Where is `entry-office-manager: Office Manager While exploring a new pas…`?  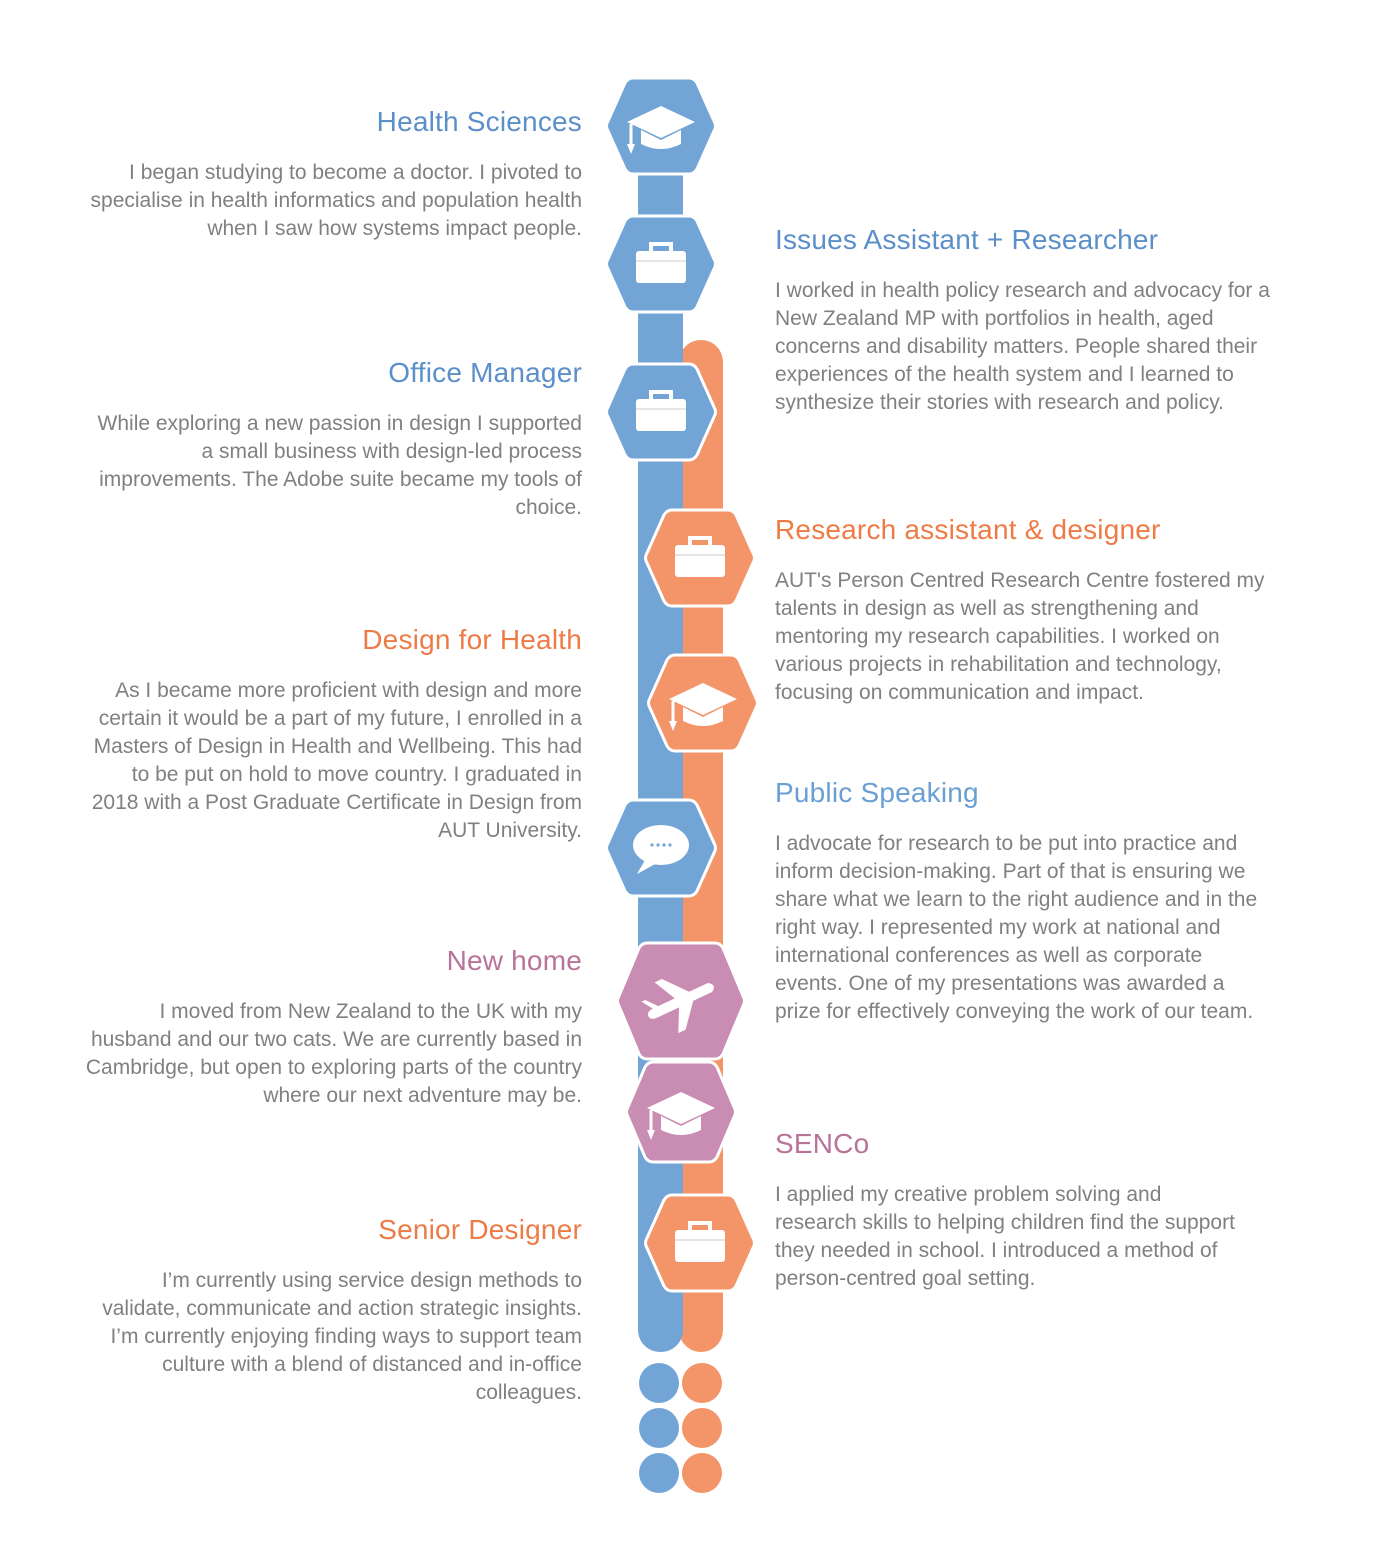
entry-office-manager: Office Manager While exploring a new pas… is located at coordinates (332, 439).